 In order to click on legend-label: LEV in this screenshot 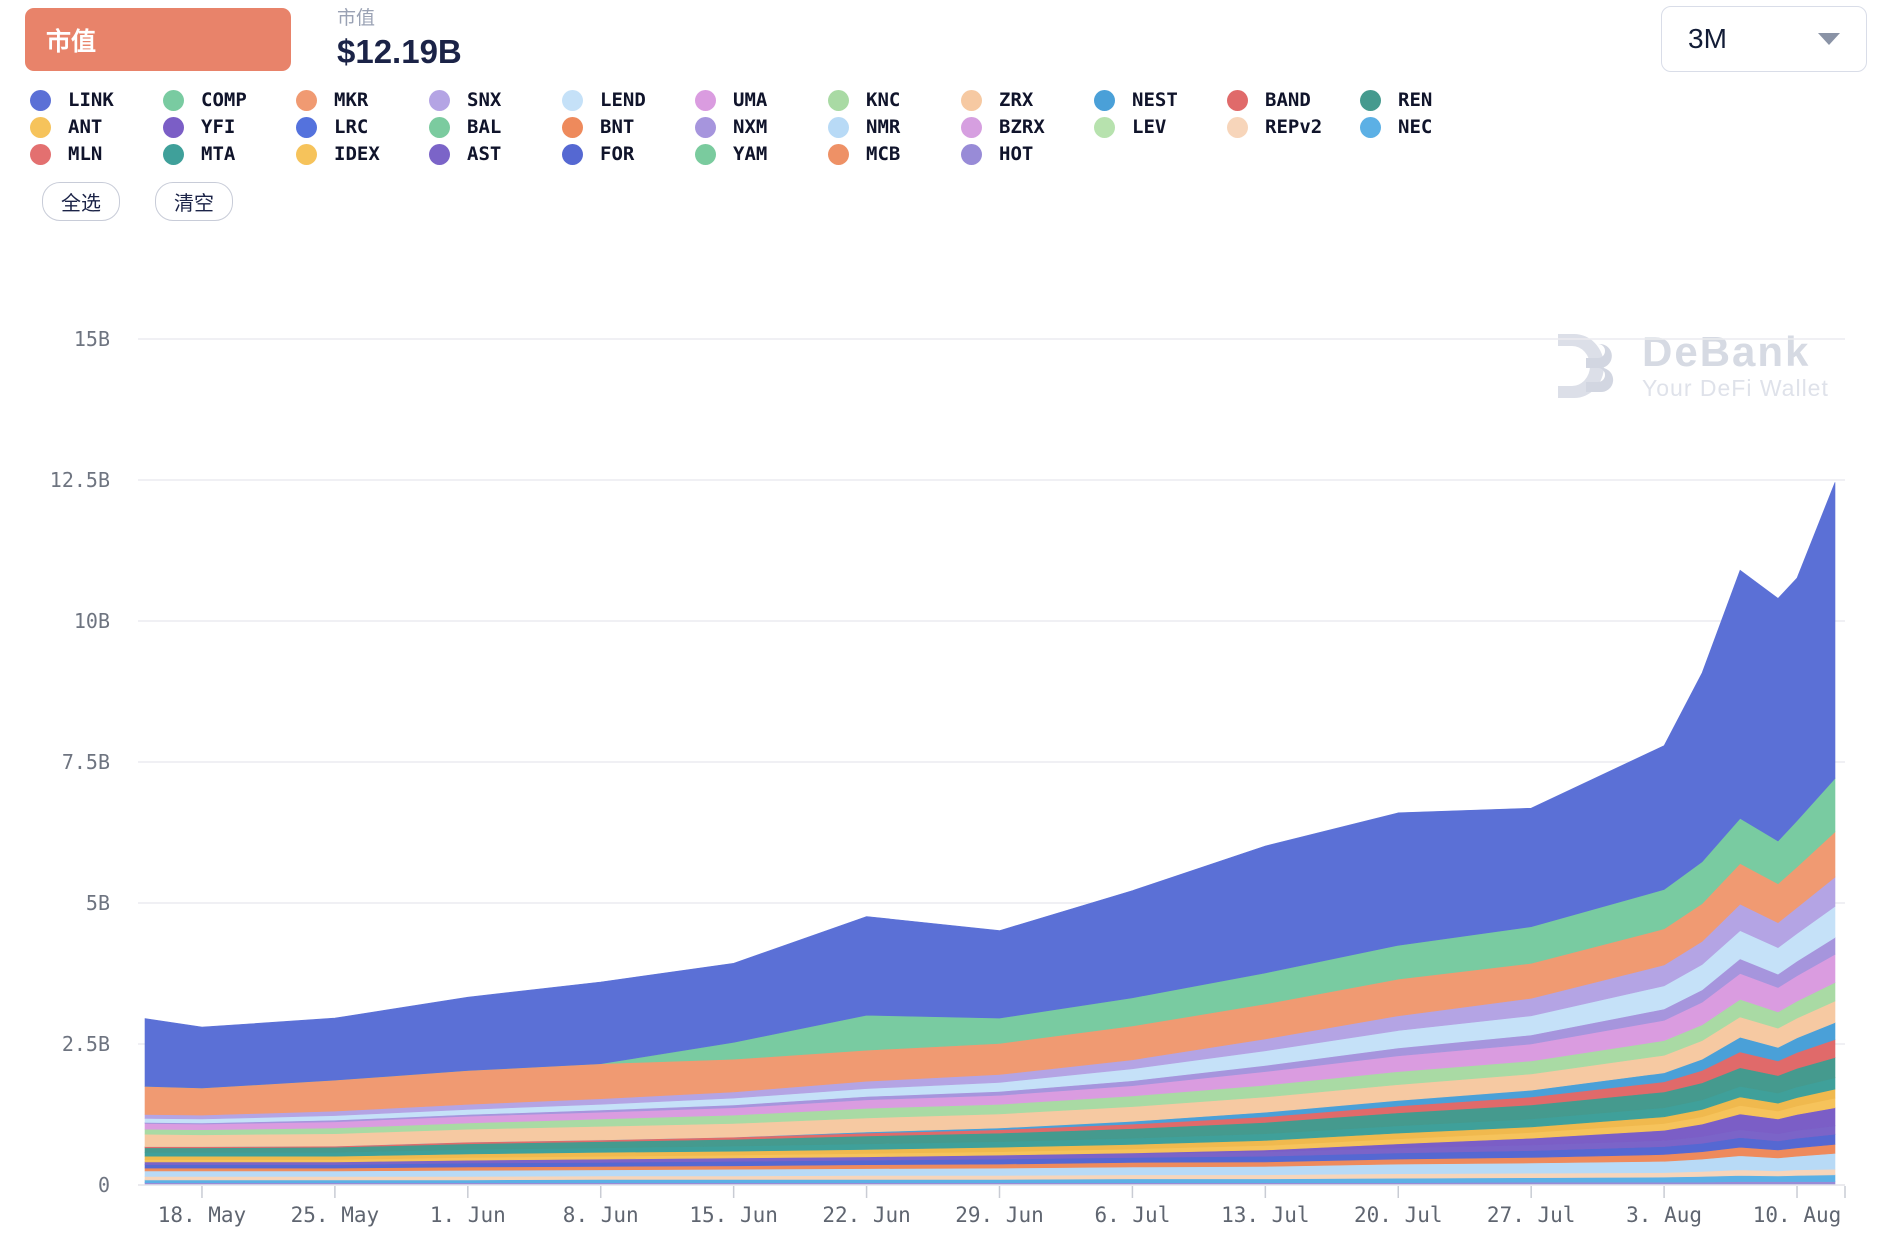, I will do `click(1149, 127)`.